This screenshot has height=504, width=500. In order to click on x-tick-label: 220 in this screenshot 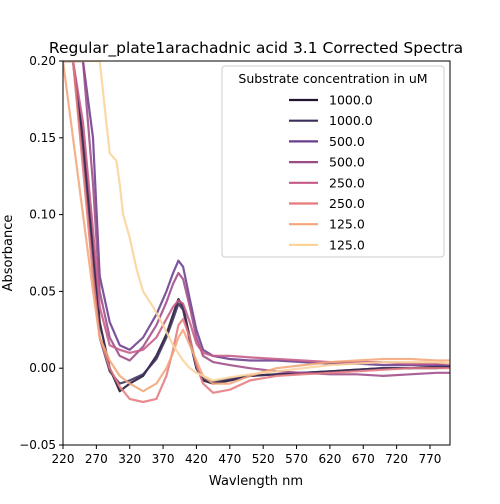, I will do `click(63, 459)`.